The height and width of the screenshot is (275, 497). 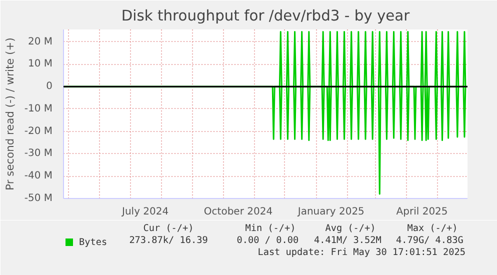 I want to click on y-axis-title: Pr second read (-) / write (+), so click(x=9, y=114).